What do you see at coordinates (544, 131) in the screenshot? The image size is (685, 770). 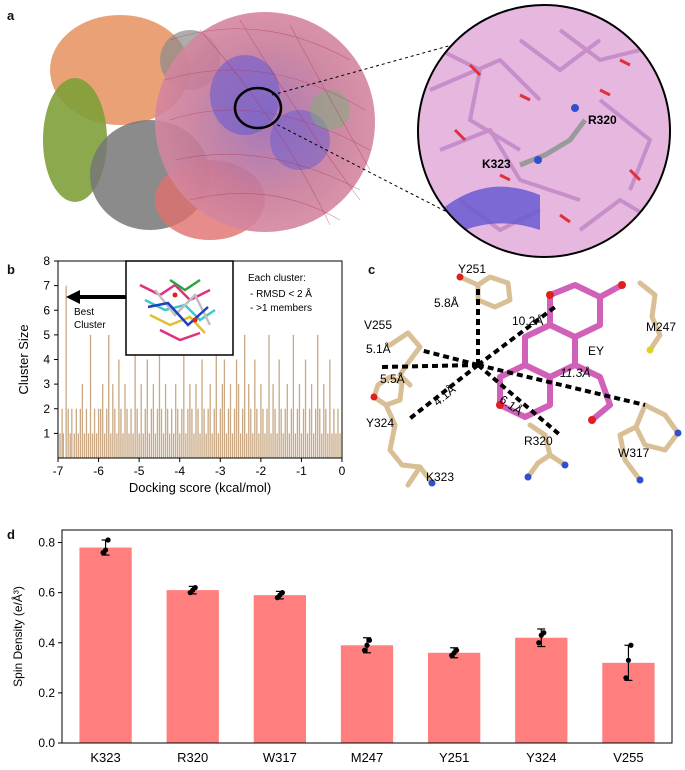 I see `zoom-inset` at bounding box center [544, 131].